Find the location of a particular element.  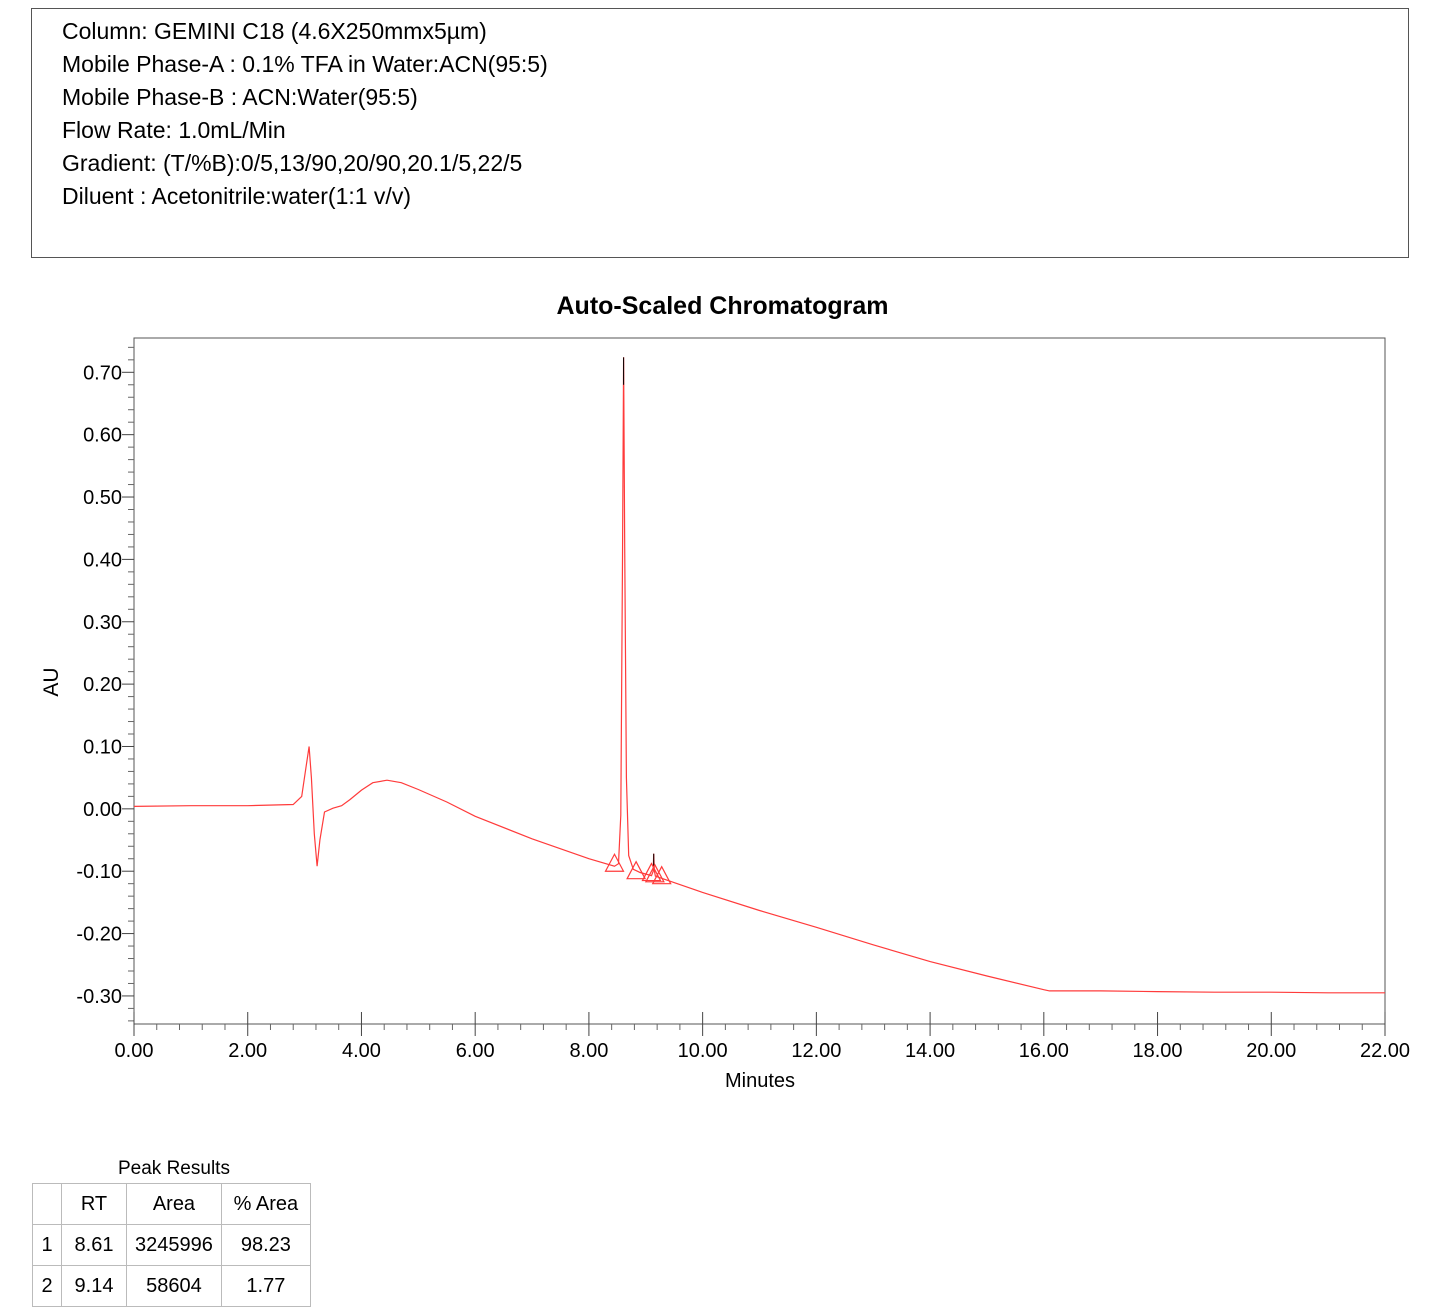

y-tick-label: 0.40 is located at coordinates (102, 560).